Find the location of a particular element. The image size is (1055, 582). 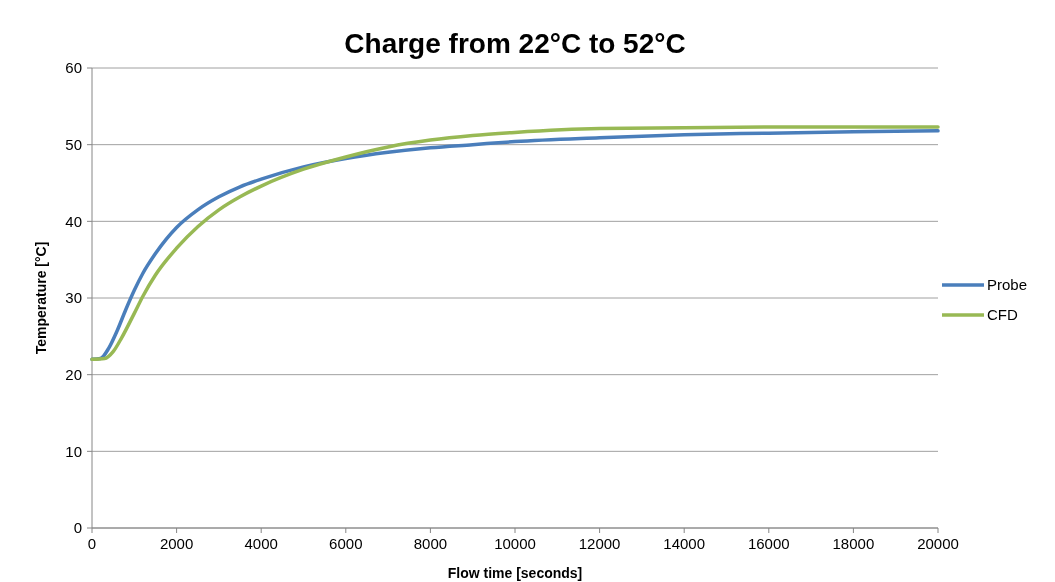

x-tick-label: 8000 is located at coordinates (430, 543).